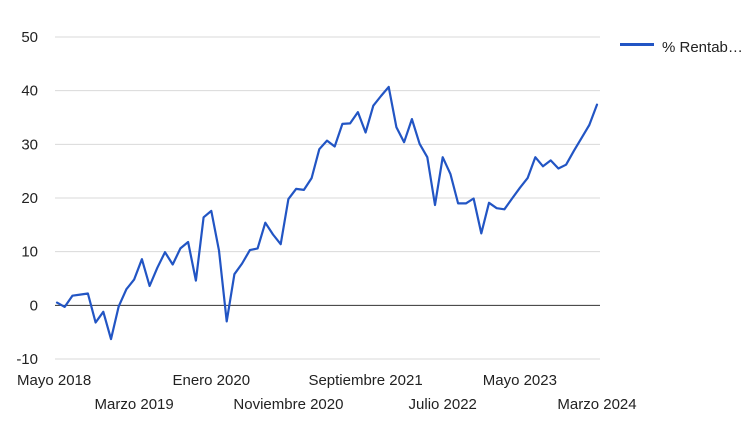 Image resolution: width=750 pixels, height=433 pixels. What do you see at coordinates (443, 404) in the screenshot?
I see `x-tick-label: Julio 2022` at bounding box center [443, 404].